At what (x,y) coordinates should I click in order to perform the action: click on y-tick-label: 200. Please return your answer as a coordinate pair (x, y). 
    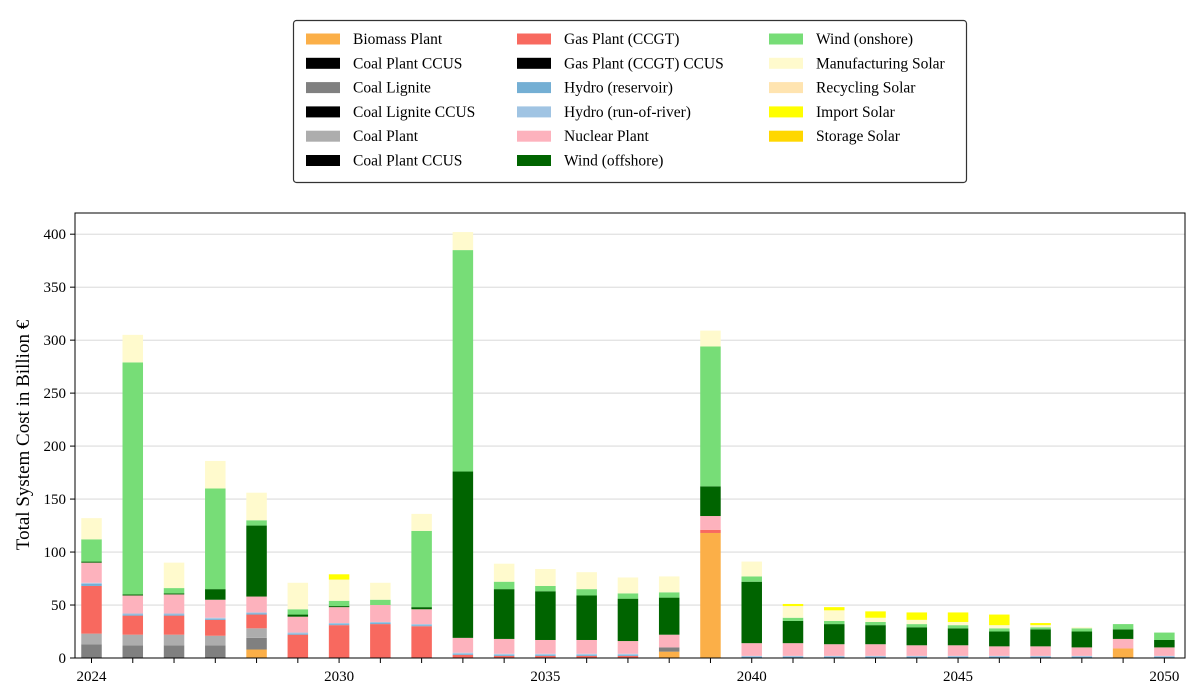
    Looking at the image, I should click on (55, 447).